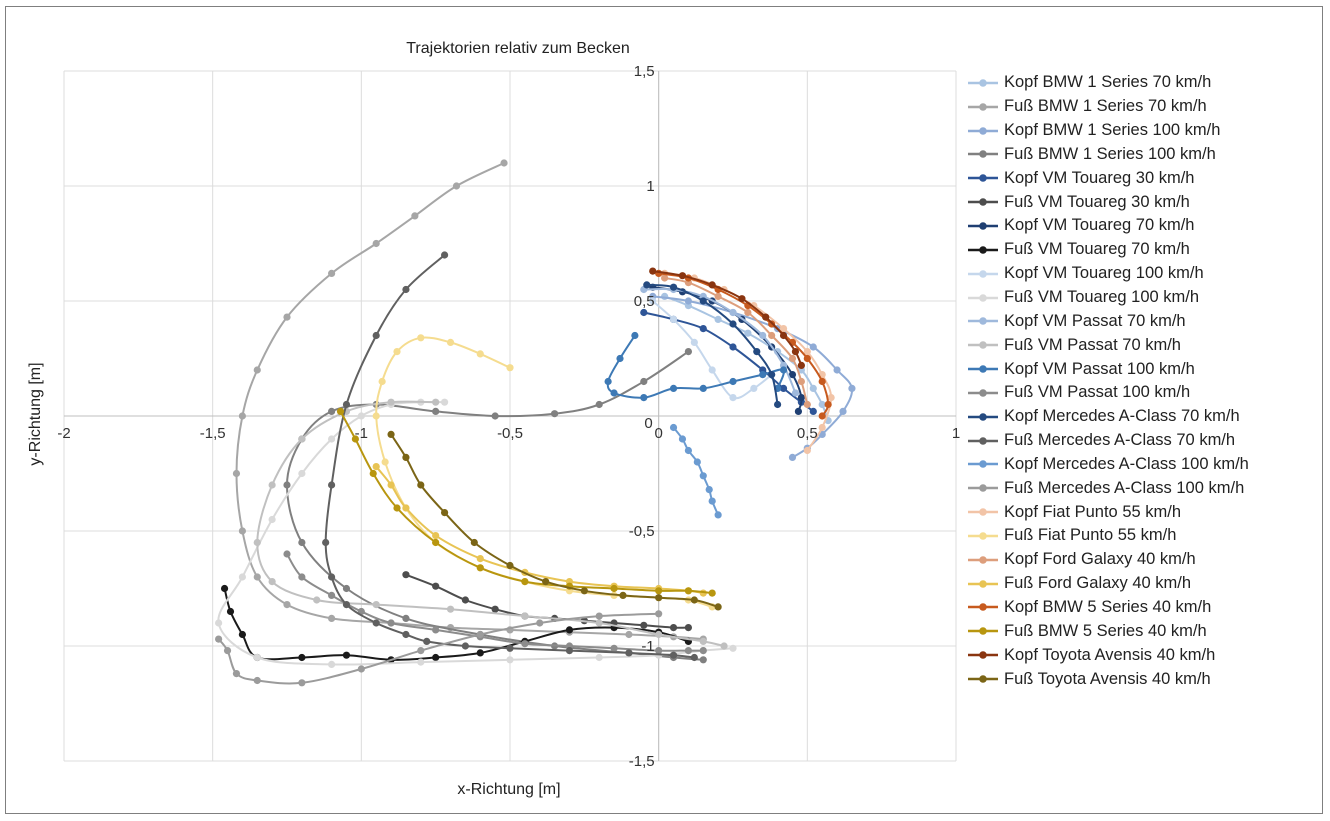 The width and height of the screenshot is (1330, 821). I want to click on legend-item: Fuß BMW 1 Series 100 km/h, so click(1148, 155).